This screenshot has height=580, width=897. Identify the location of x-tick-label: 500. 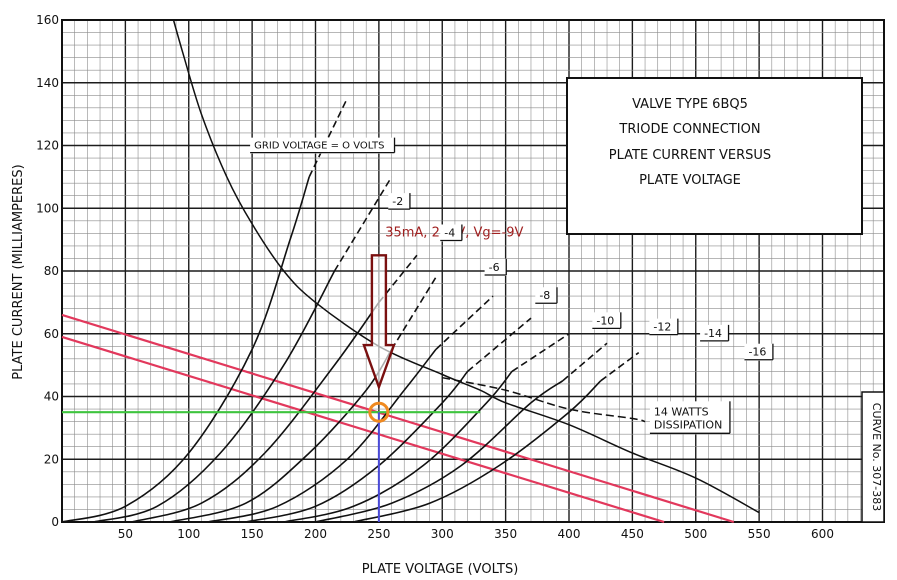
(695, 534).